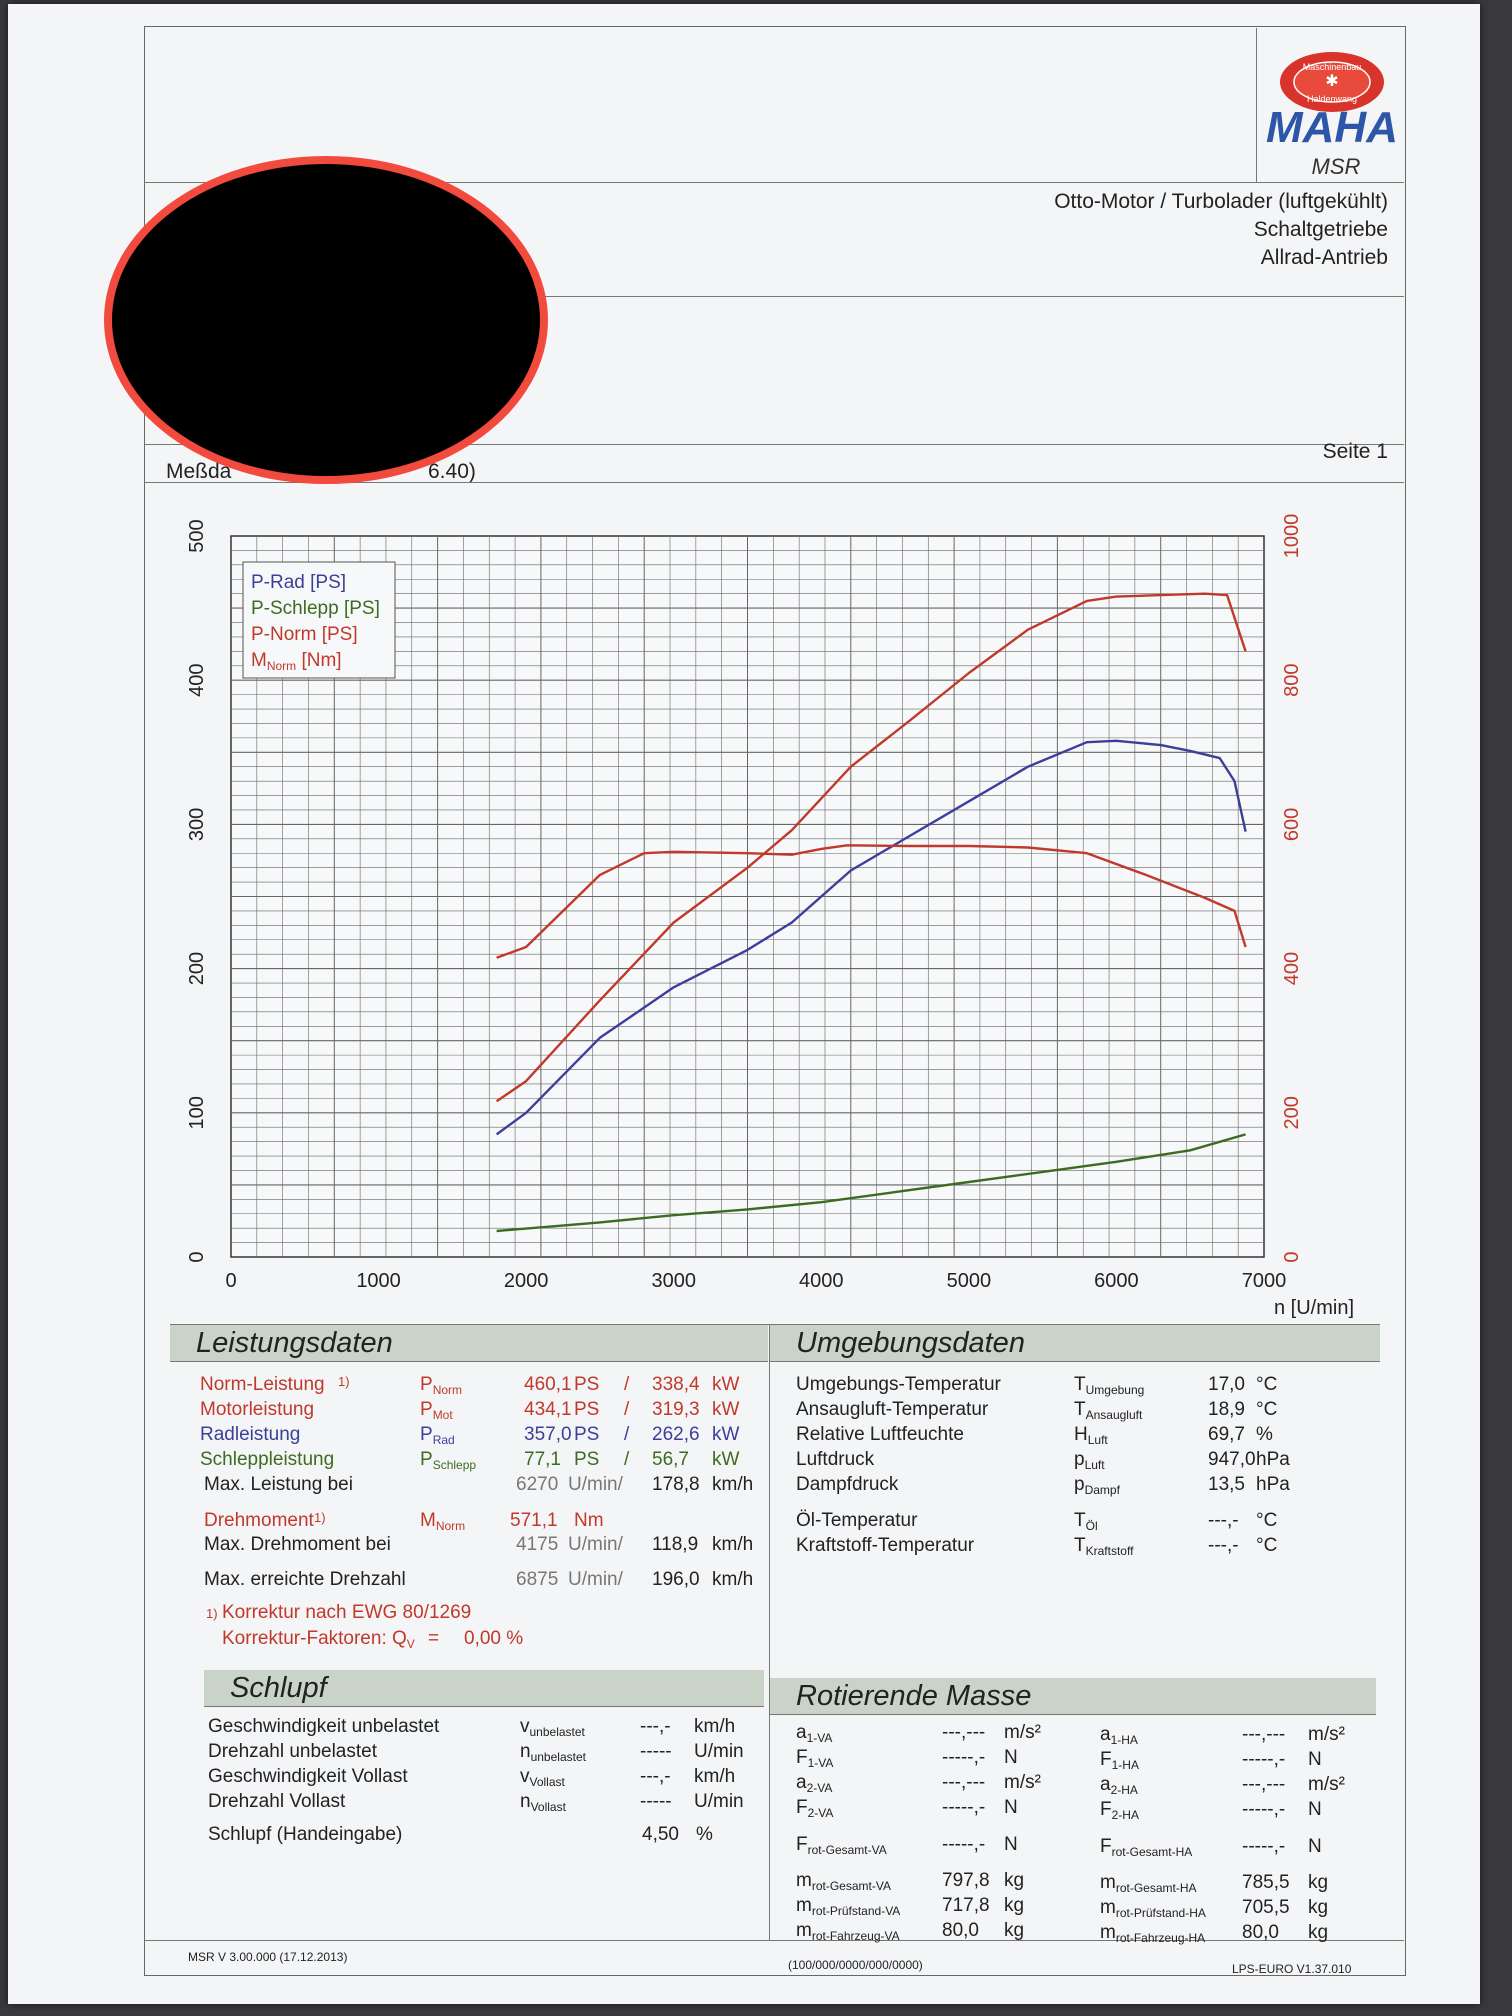 This screenshot has height=2016, width=1512. Describe the element at coordinates (1320, 229) in the screenshot. I see `gearbox-type: Schaltgetriebe` at that location.